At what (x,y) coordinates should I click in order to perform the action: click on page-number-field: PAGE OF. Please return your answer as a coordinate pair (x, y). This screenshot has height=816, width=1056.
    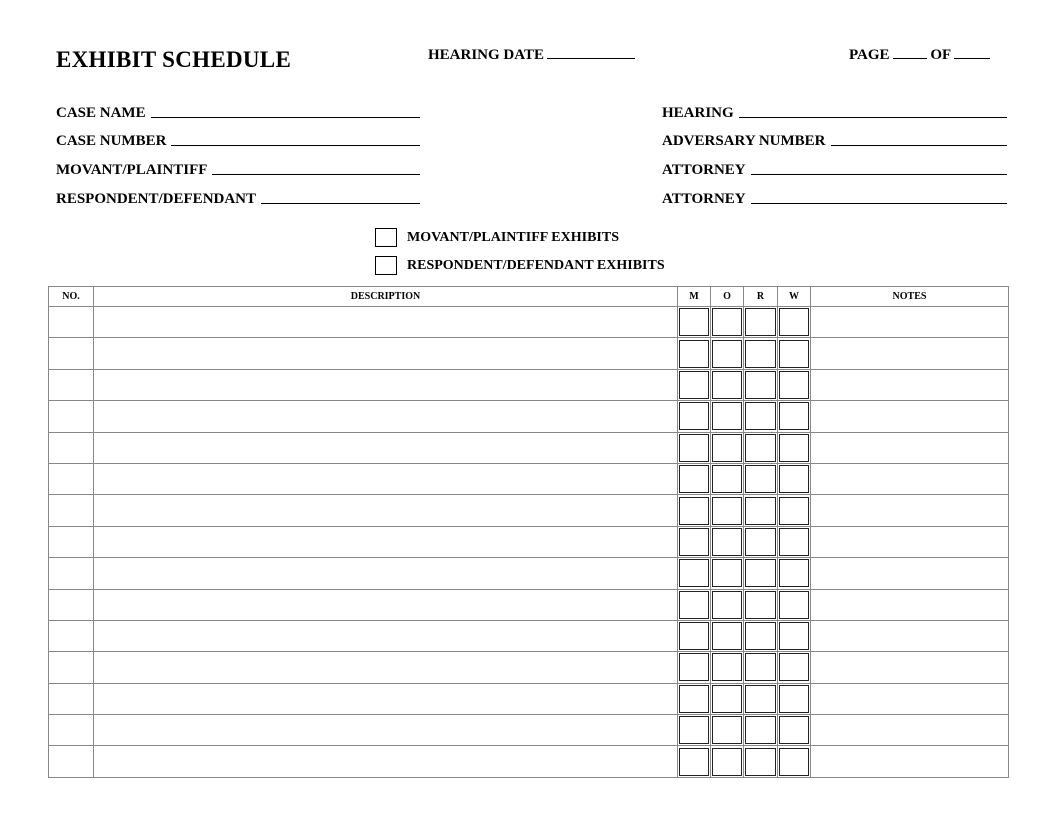
    Looking at the image, I should click on (920, 55).